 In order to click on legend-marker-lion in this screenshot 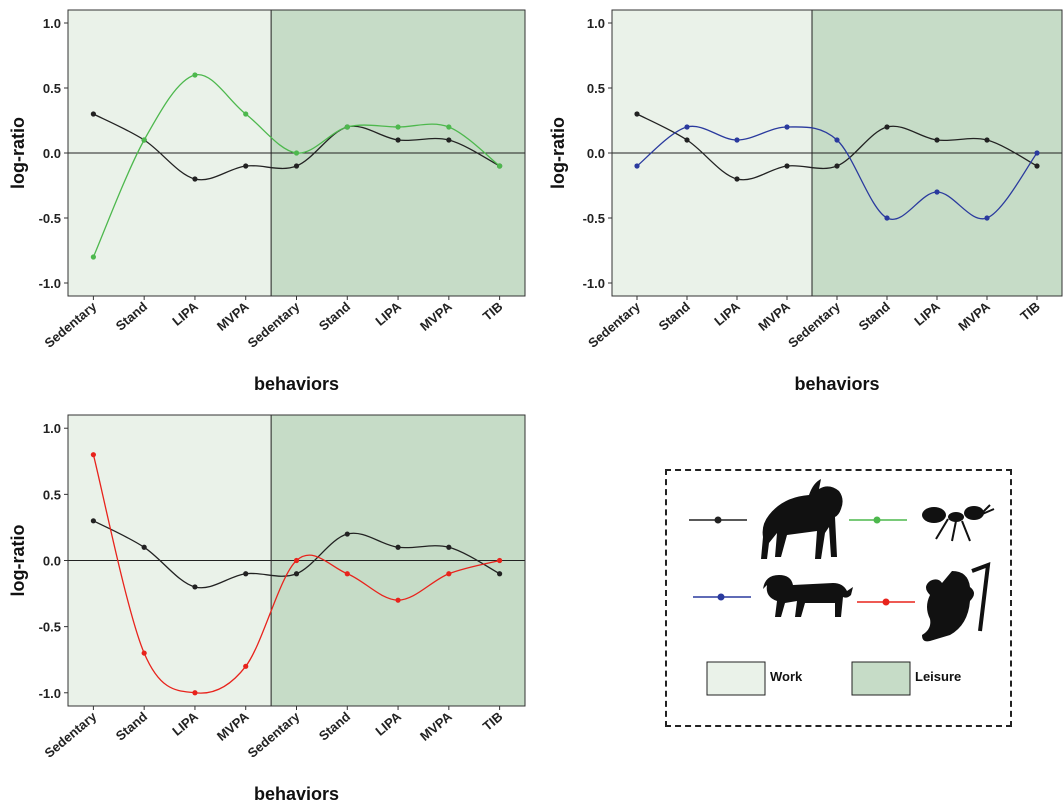, I will do `click(721, 597)`.